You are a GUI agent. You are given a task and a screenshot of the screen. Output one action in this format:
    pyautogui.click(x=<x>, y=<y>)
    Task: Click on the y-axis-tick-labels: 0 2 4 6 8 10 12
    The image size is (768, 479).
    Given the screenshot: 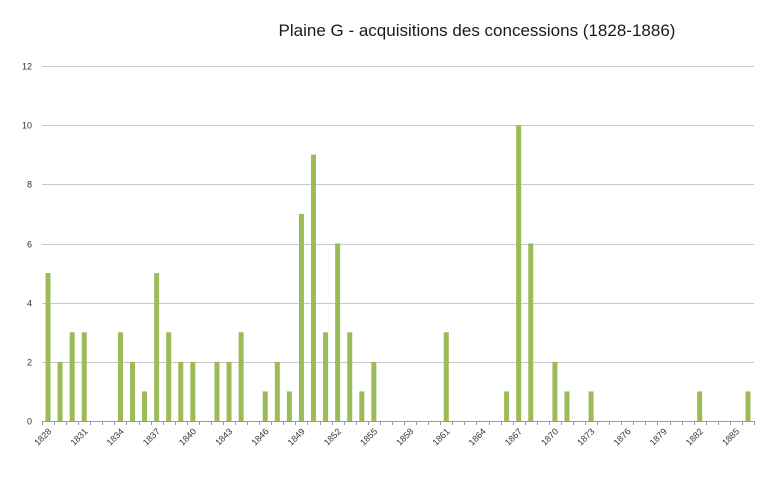 What is the action you would take?
    pyautogui.click(x=27, y=244)
    